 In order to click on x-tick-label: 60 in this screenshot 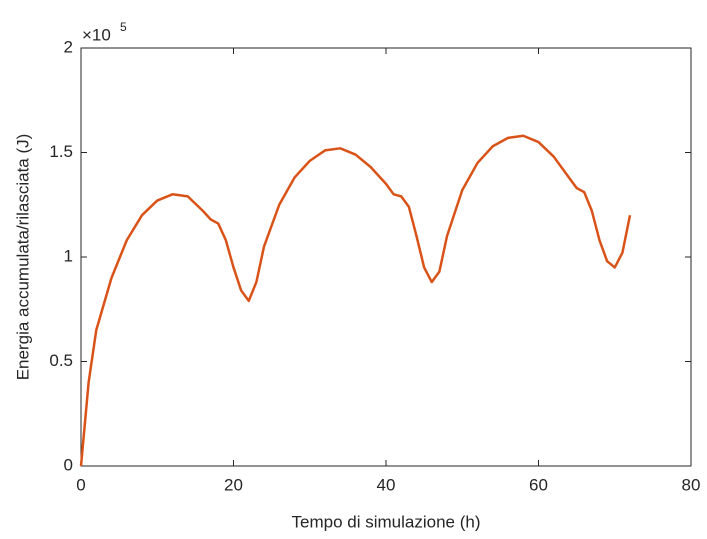, I will do `click(538, 484)`.